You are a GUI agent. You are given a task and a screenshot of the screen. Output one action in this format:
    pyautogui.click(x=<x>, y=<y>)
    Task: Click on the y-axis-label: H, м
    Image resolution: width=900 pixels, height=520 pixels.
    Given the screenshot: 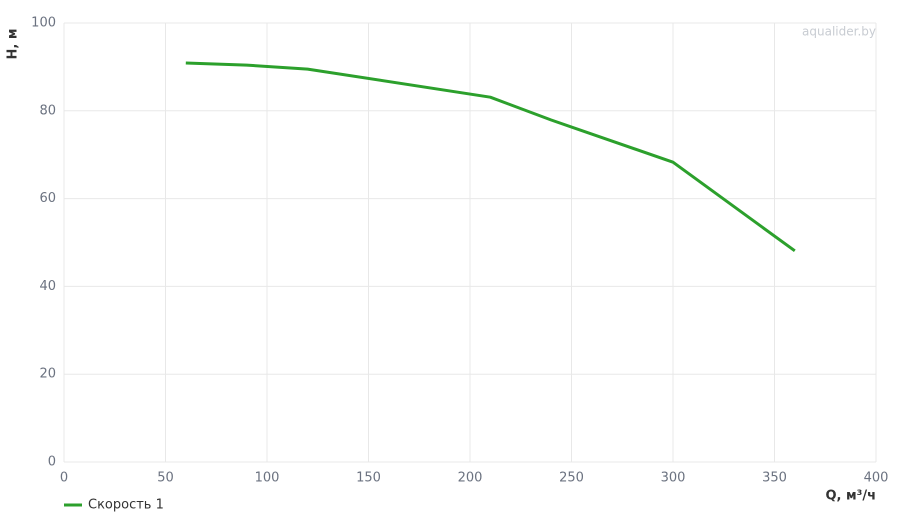 What is the action you would take?
    pyautogui.click(x=13, y=44)
    